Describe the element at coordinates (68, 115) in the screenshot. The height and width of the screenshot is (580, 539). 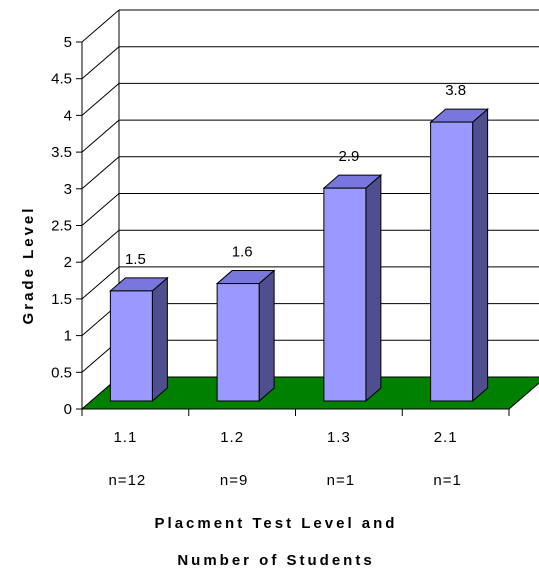
I see `y-tick-label: 4` at that location.